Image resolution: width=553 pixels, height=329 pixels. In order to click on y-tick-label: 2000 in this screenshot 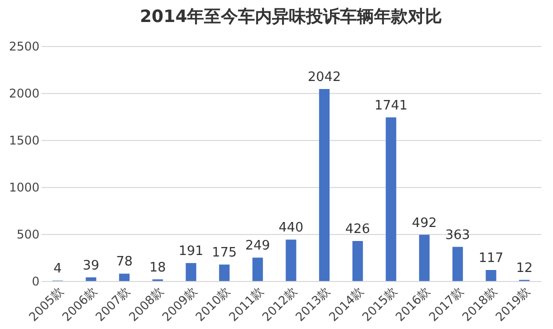, I will do `click(24, 93)`.